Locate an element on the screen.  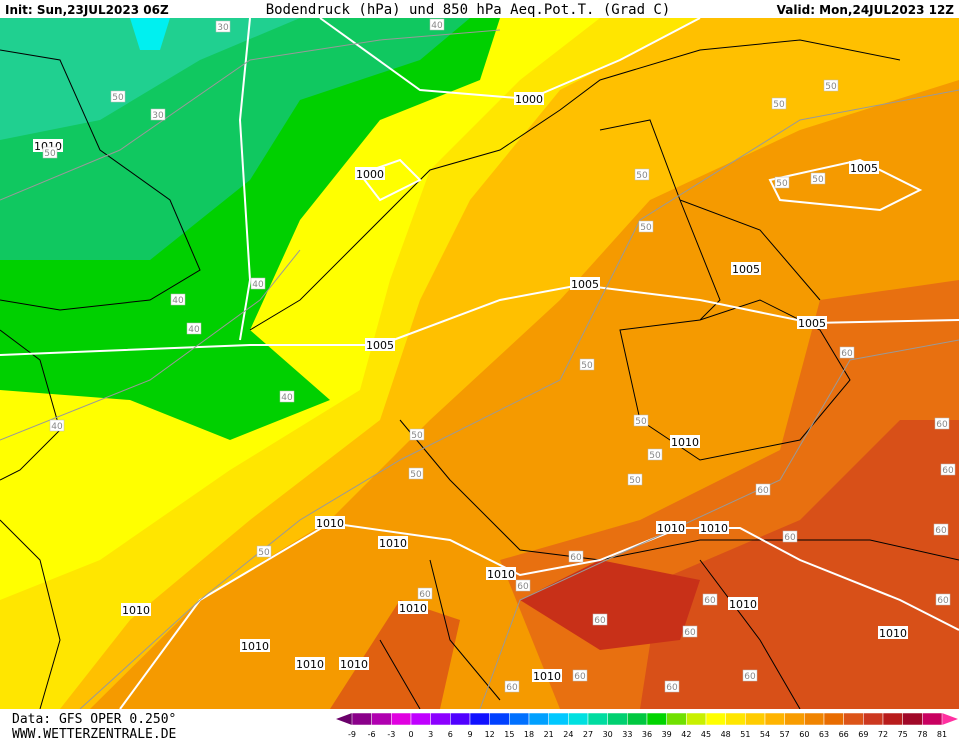
colorbar-tick-label: 36 is located at coordinates (647, 734).